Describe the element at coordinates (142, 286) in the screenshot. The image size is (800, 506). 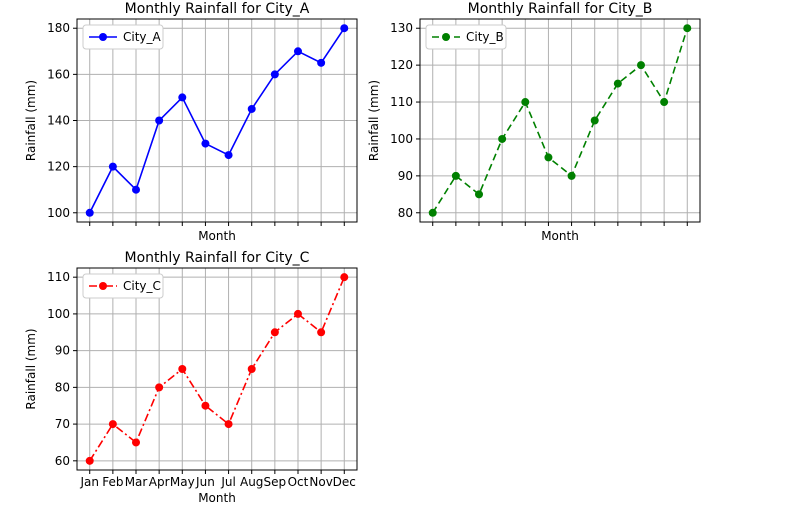
I see `legend-label: City_C` at that location.